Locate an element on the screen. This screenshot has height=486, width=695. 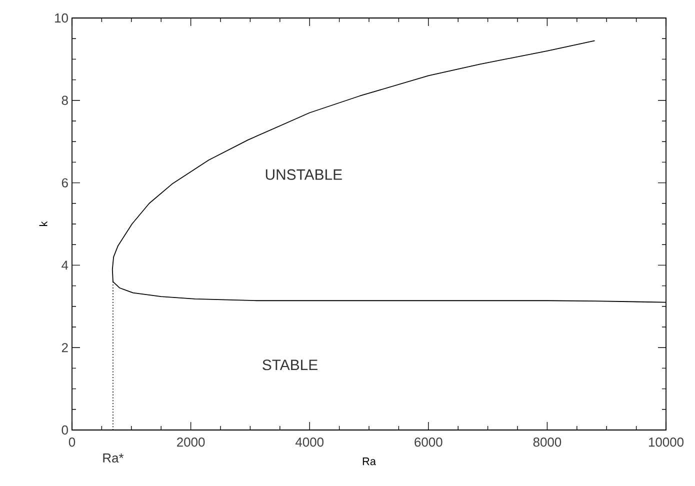
y-tick-label: 4 is located at coordinates (65, 265).